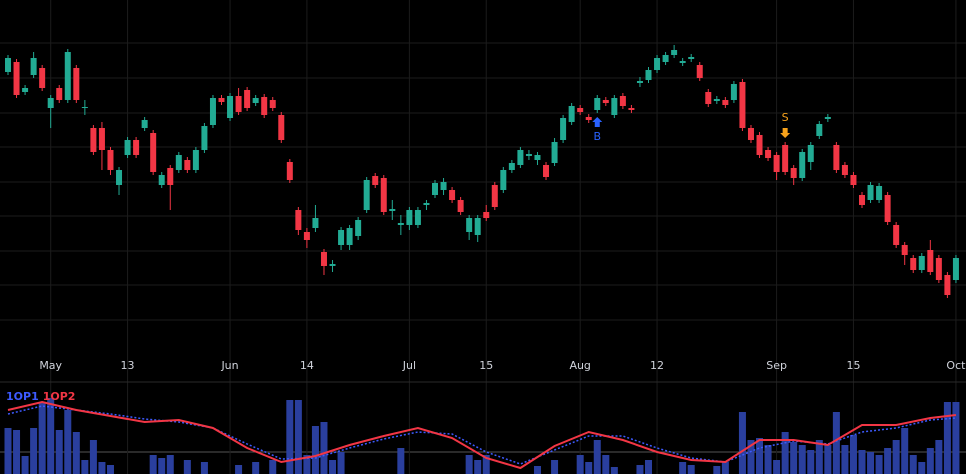 The image size is (966, 474). I want to click on indicator-line, so click(482, 435).